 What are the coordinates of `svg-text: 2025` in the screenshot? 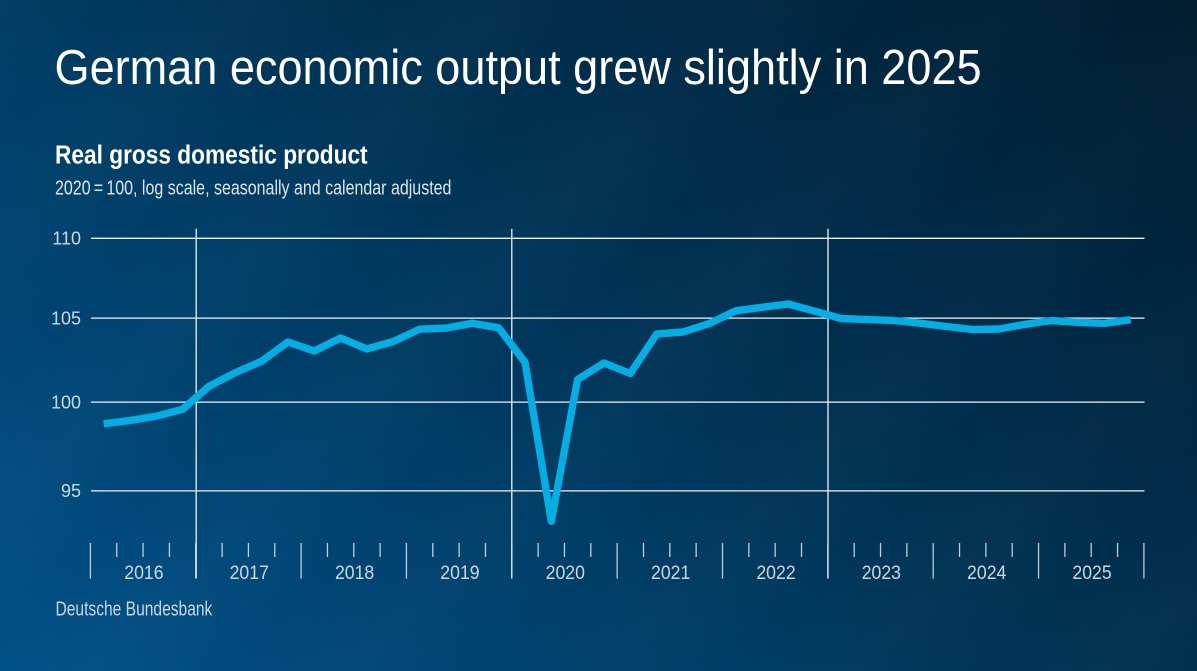 It's located at (1091, 572).